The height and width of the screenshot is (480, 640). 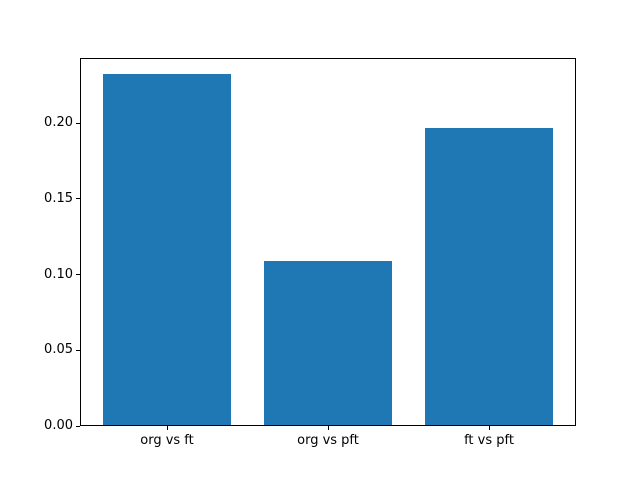 What do you see at coordinates (489, 440) in the screenshot?
I see `x-tick-label-ft-vs-pft: ft vs pft` at bounding box center [489, 440].